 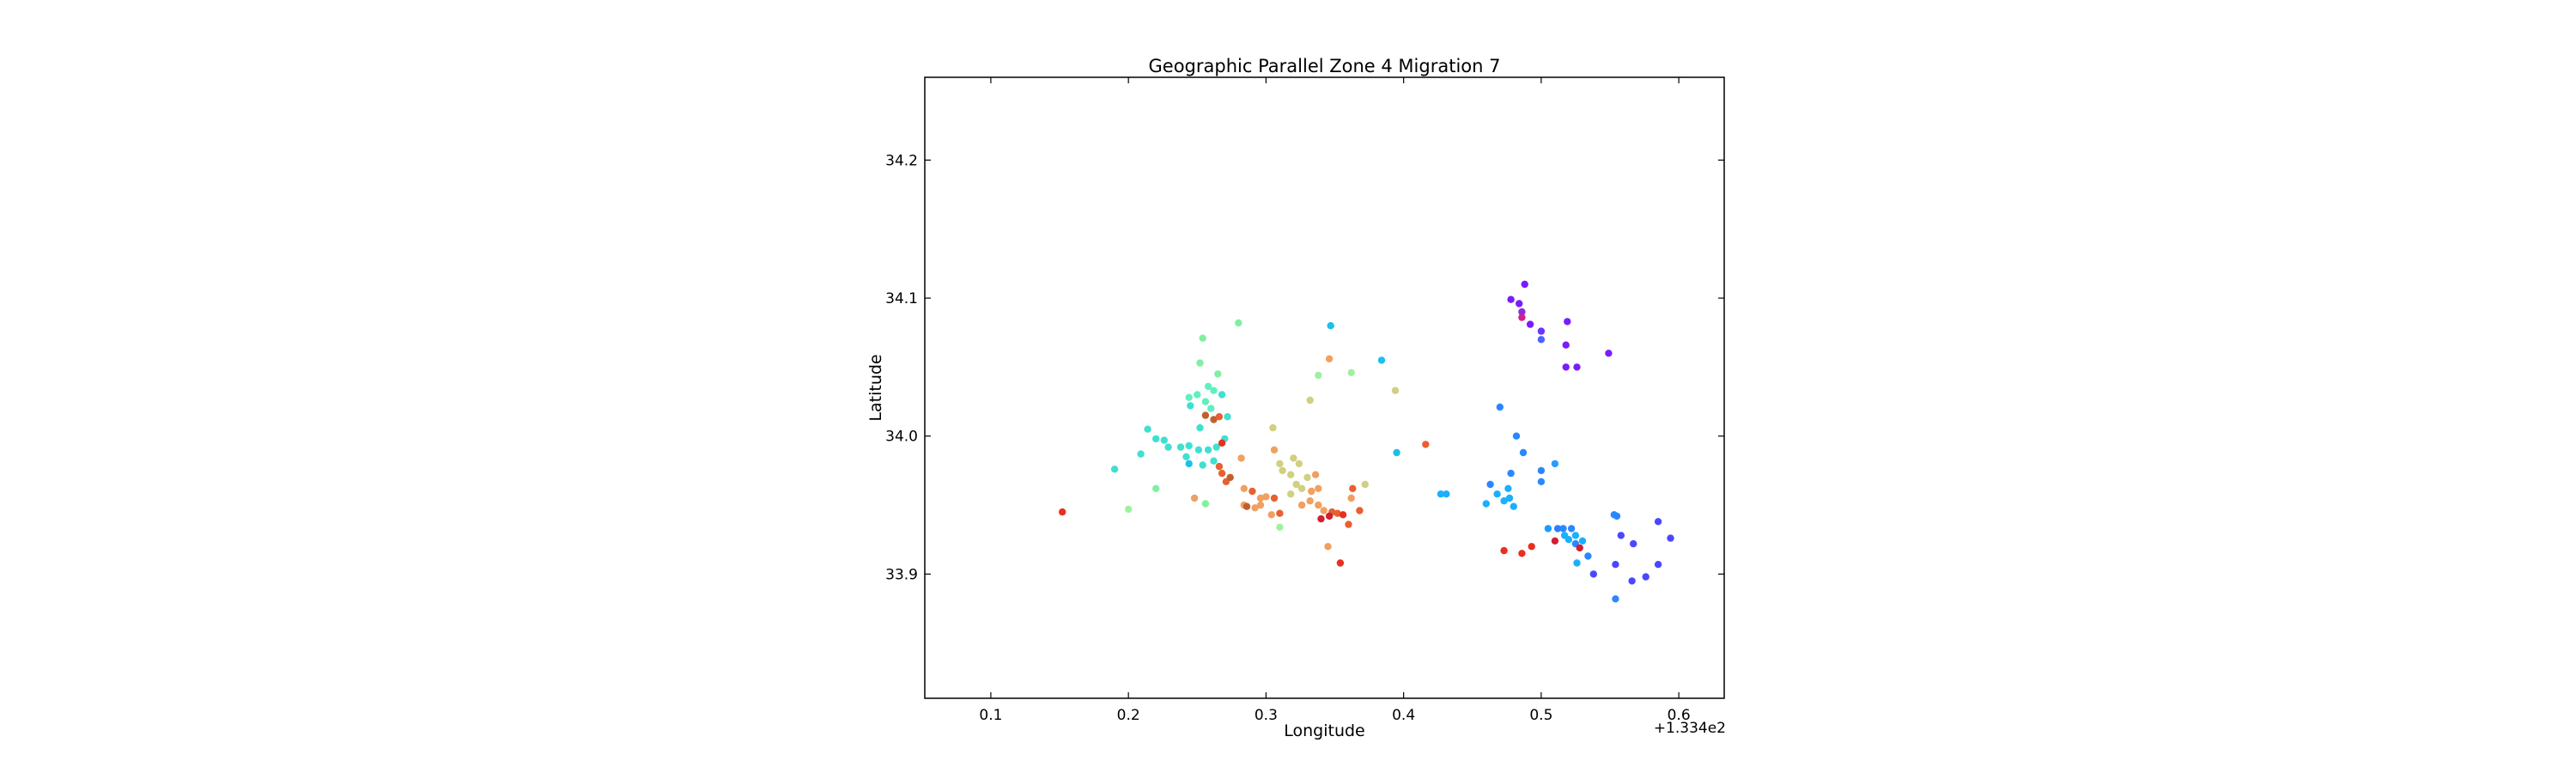 I want to click on x-tick-label: 0.5, so click(x=1540, y=715).